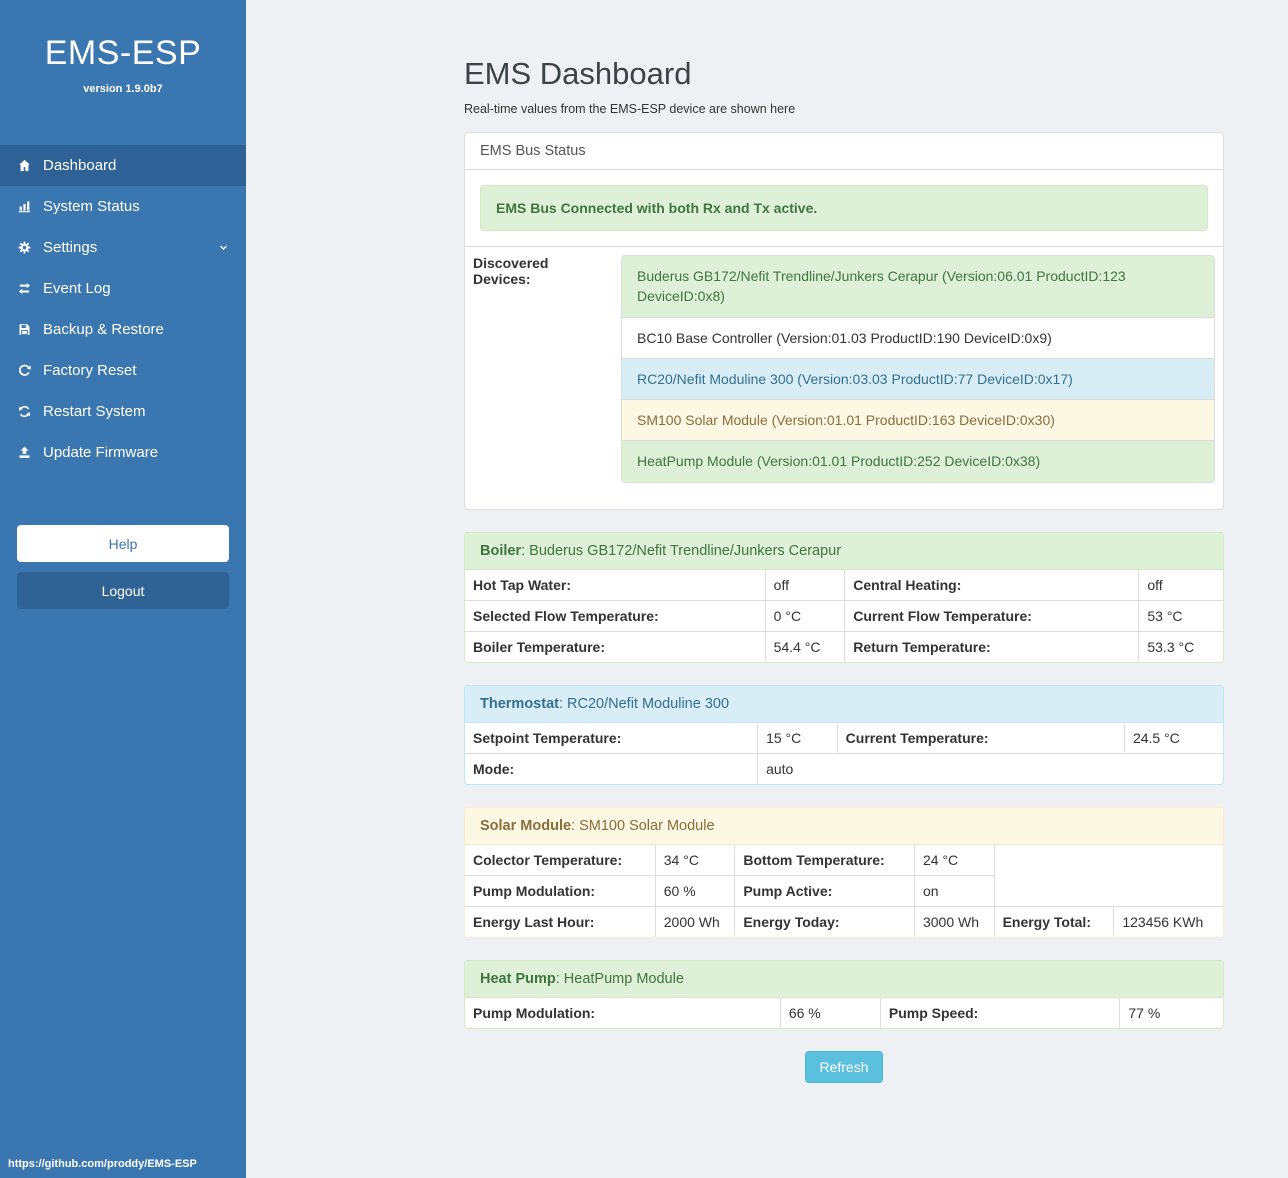  Describe the element at coordinates (123, 165) in the screenshot. I see `sidebar-item-dashboard: Dashboard` at that location.